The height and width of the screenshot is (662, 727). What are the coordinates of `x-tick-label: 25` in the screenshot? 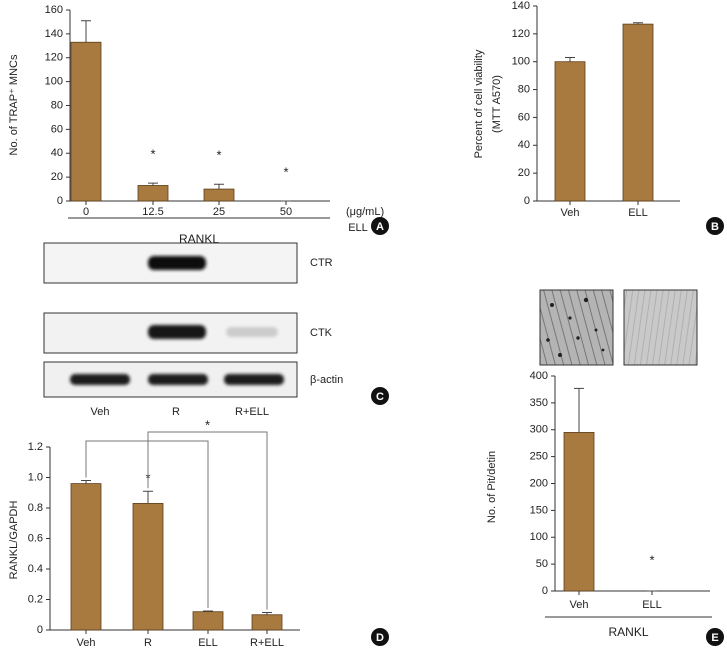 It's located at (219, 212).